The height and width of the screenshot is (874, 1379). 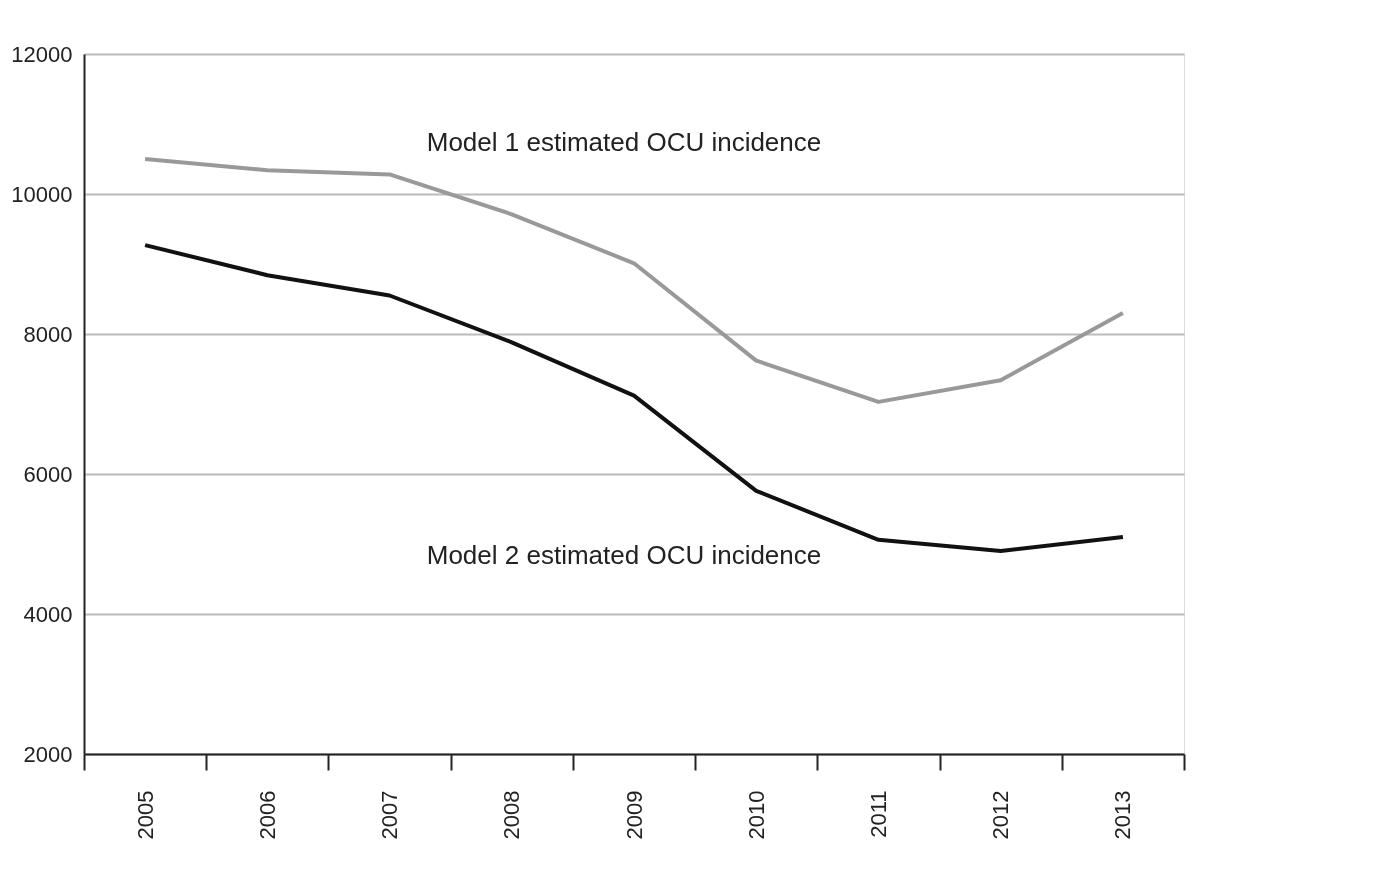 What do you see at coordinates (145, 815) in the screenshot?
I see `x-tick-label: 2005` at bounding box center [145, 815].